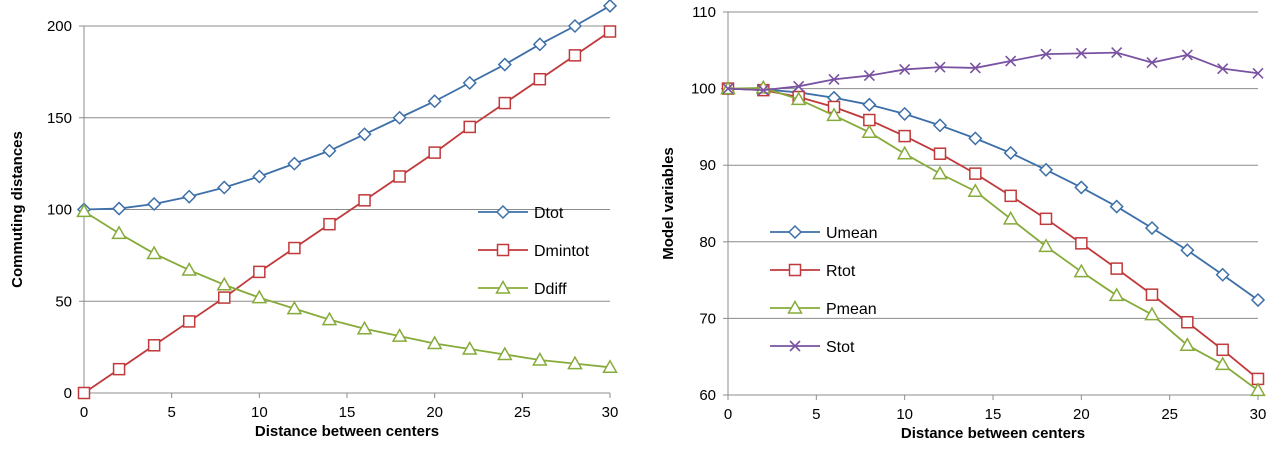  I want to click on legend-label: Pmean, so click(851, 309).